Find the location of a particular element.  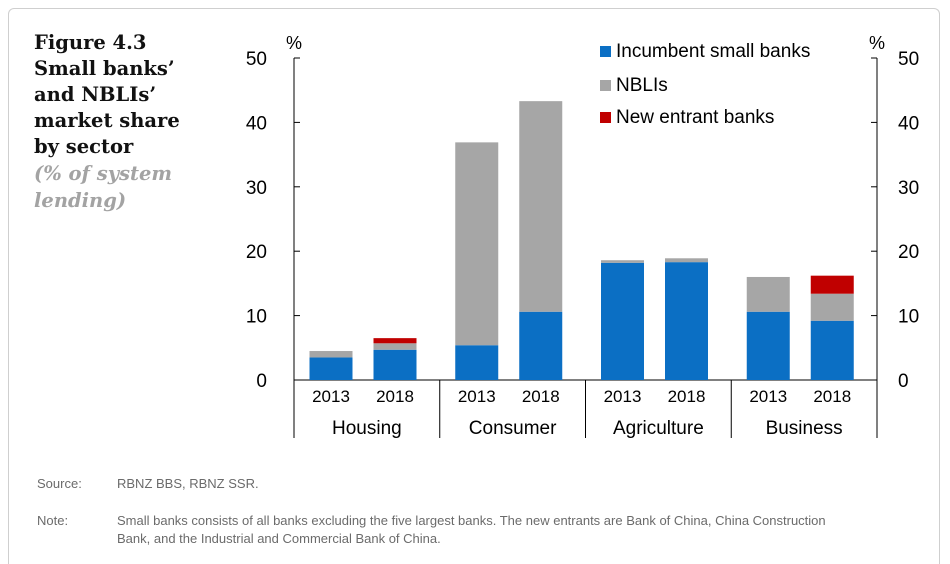

figure-subtitle-line: (% of system is located at coordinates (103, 173).